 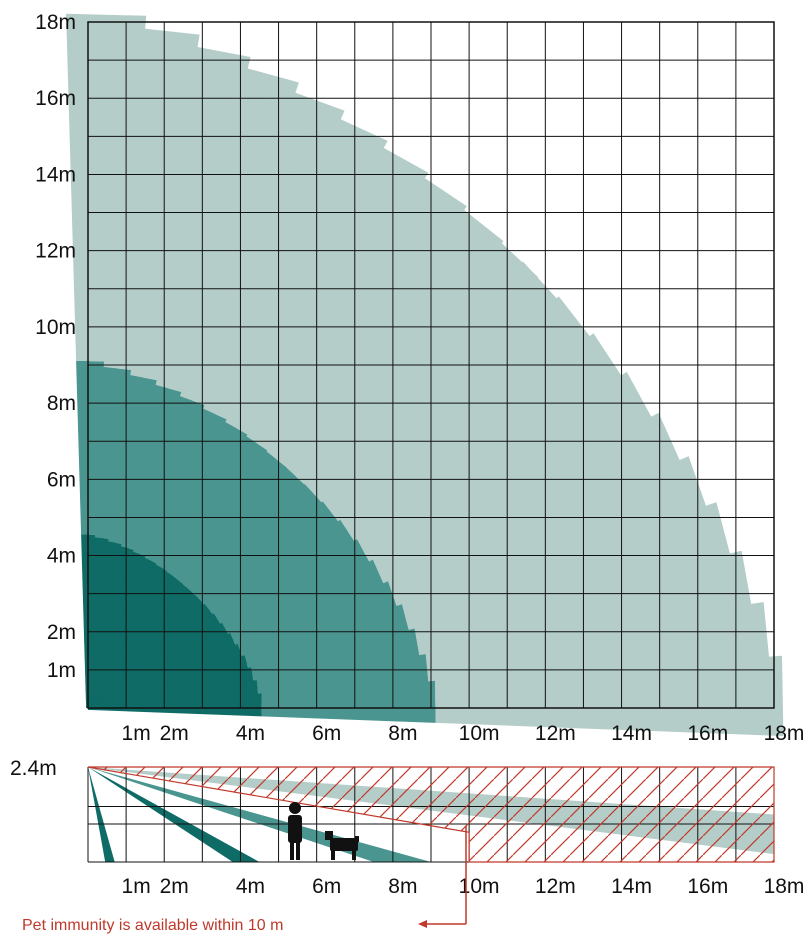 I want to click on hatched-area, so click(x=431, y=814).